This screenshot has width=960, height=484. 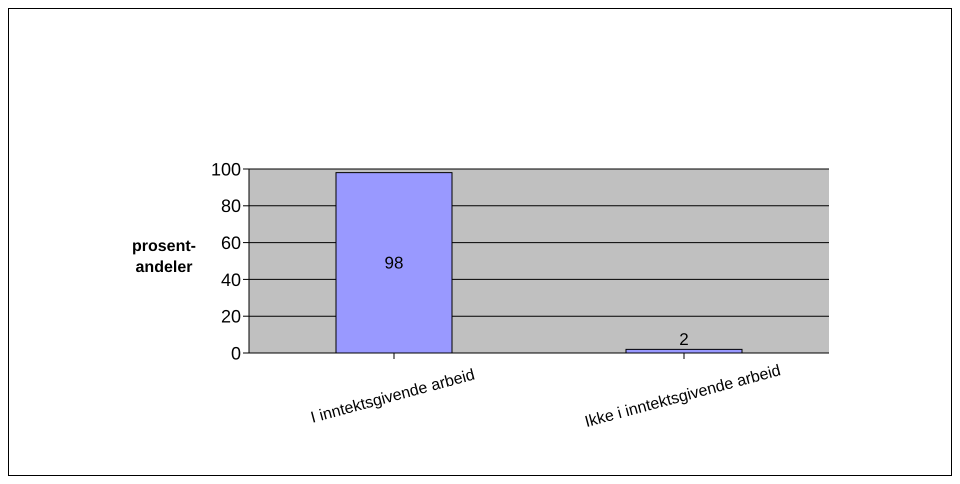 I want to click on y-tick-label: 40, so click(x=230, y=280).